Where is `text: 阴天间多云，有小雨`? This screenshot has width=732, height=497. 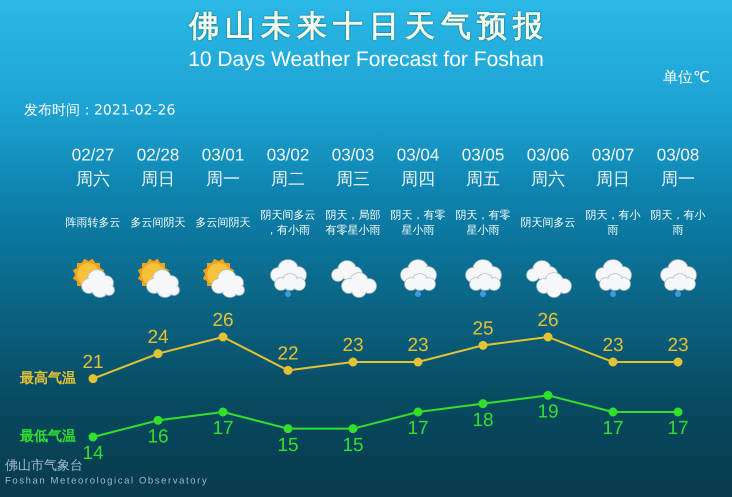
text: 阴天间多云，有小雨 is located at coordinates (288, 222).